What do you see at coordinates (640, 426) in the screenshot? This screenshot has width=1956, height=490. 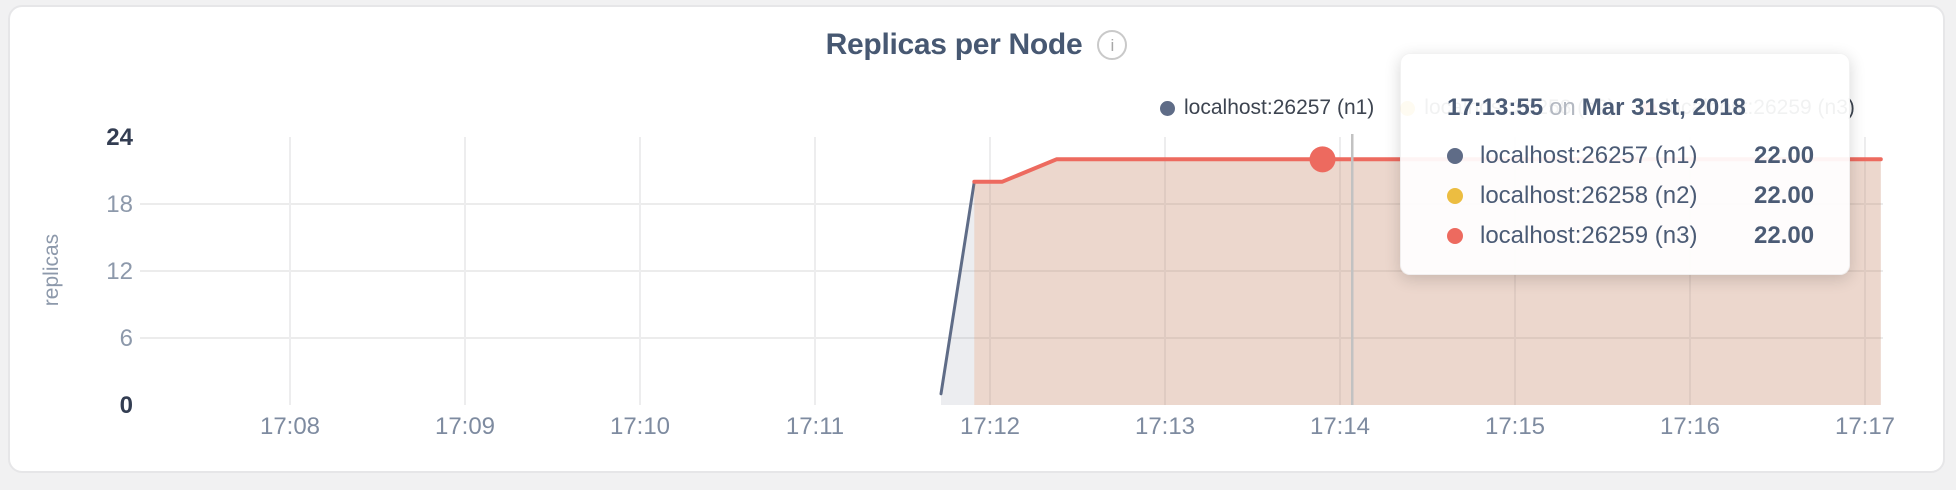 I see `x-tick-label: 17:10` at bounding box center [640, 426].